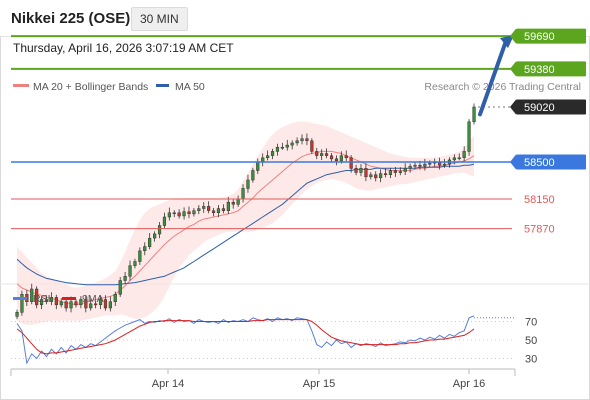 This screenshot has width=590, height=400. Describe the element at coordinates (168, 384) in the screenshot. I see `x-tick-label: Apr 14` at that location.